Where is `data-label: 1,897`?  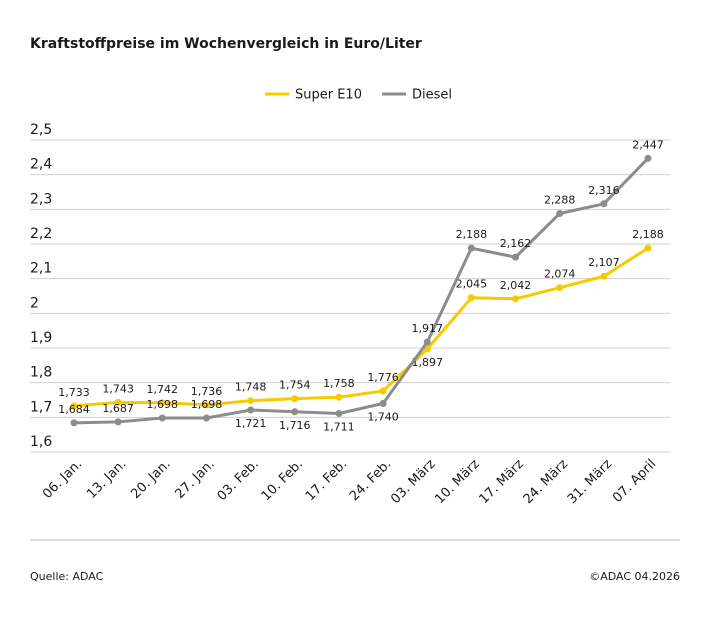 data-label: 1,897 is located at coordinates (427, 362).